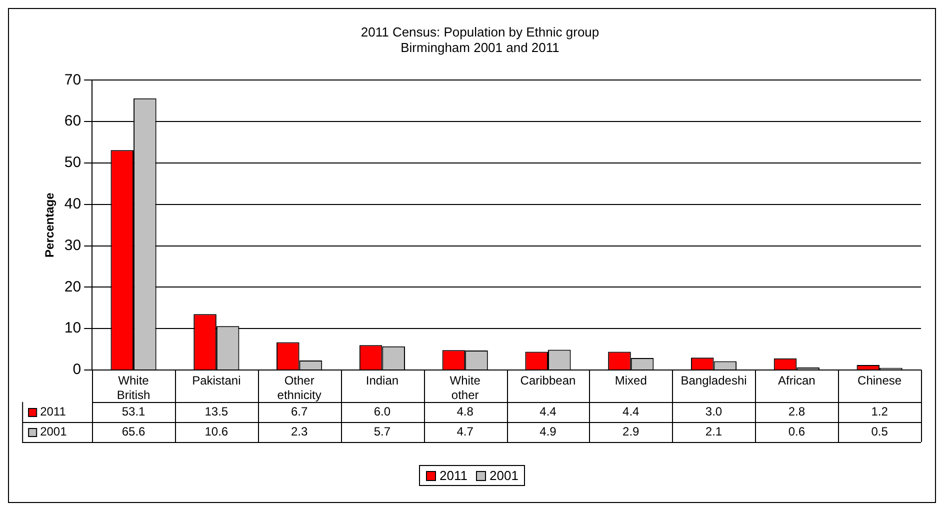 The width and height of the screenshot is (946, 513). What do you see at coordinates (73, 204) in the screenshot?
I see `y-tick-label: 40` at bounding box center [73, 204].